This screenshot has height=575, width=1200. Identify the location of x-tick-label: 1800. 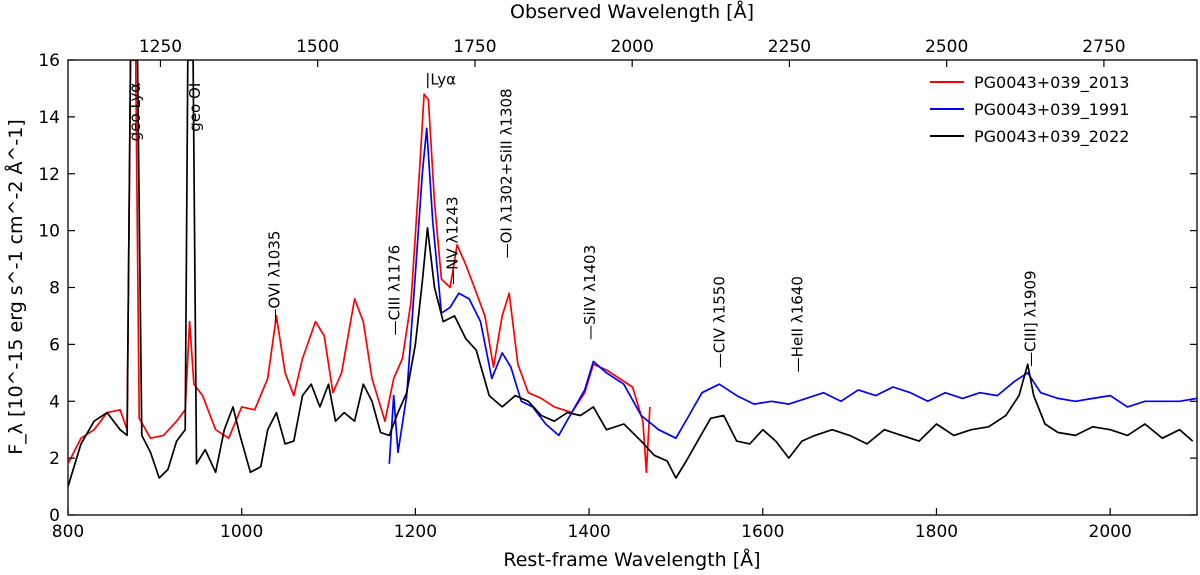
(936, 532).